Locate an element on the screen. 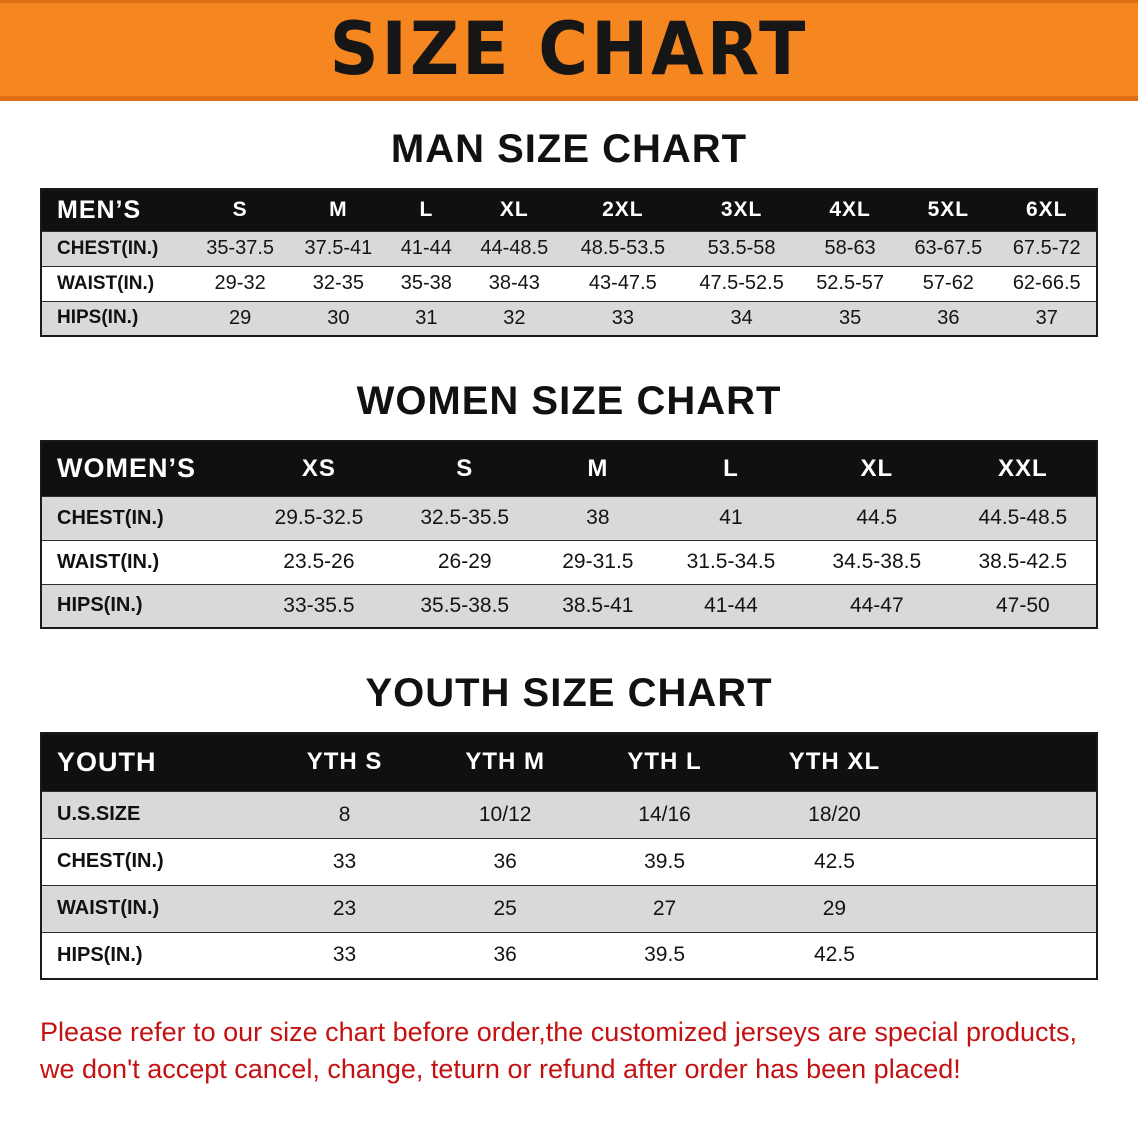  size-value-cell: 35-38 is located at coordinates (426, 283).